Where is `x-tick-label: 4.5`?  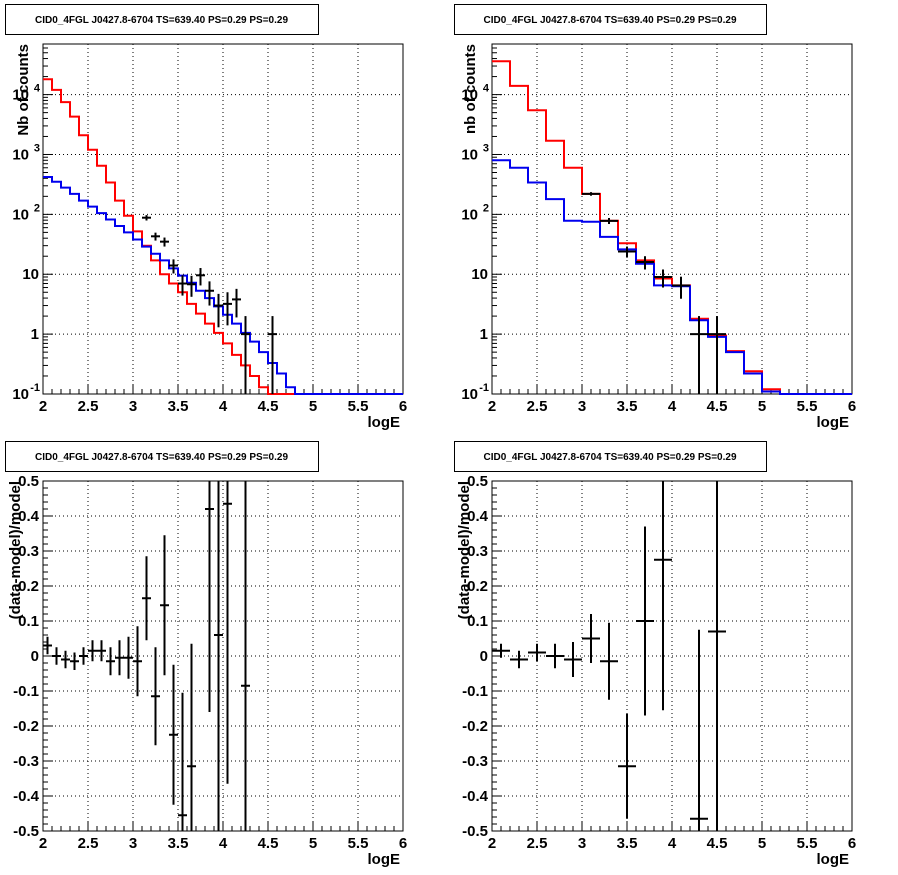 x-tick-label: 4.5 is located at coordinates (268, 843).